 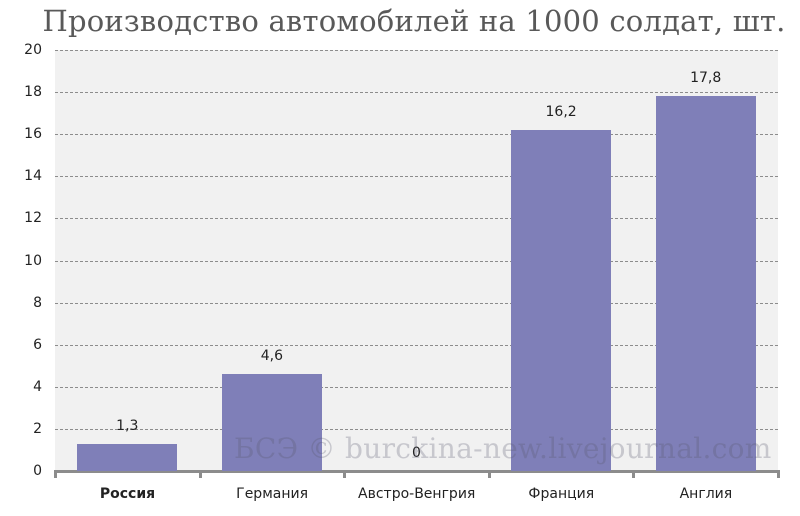 I want to click on x-tick-label: Англия, so click(x=706, y=494).